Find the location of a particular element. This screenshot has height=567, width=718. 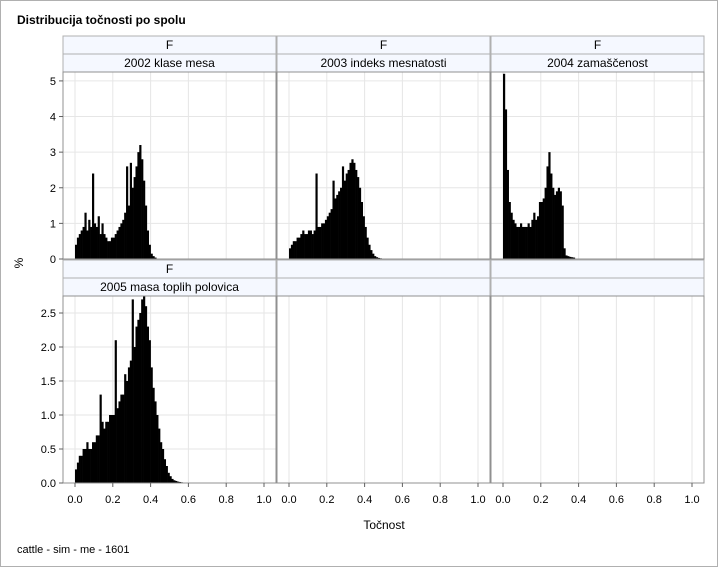

y-tick-label: 0 is located at coordinates (53, 260).